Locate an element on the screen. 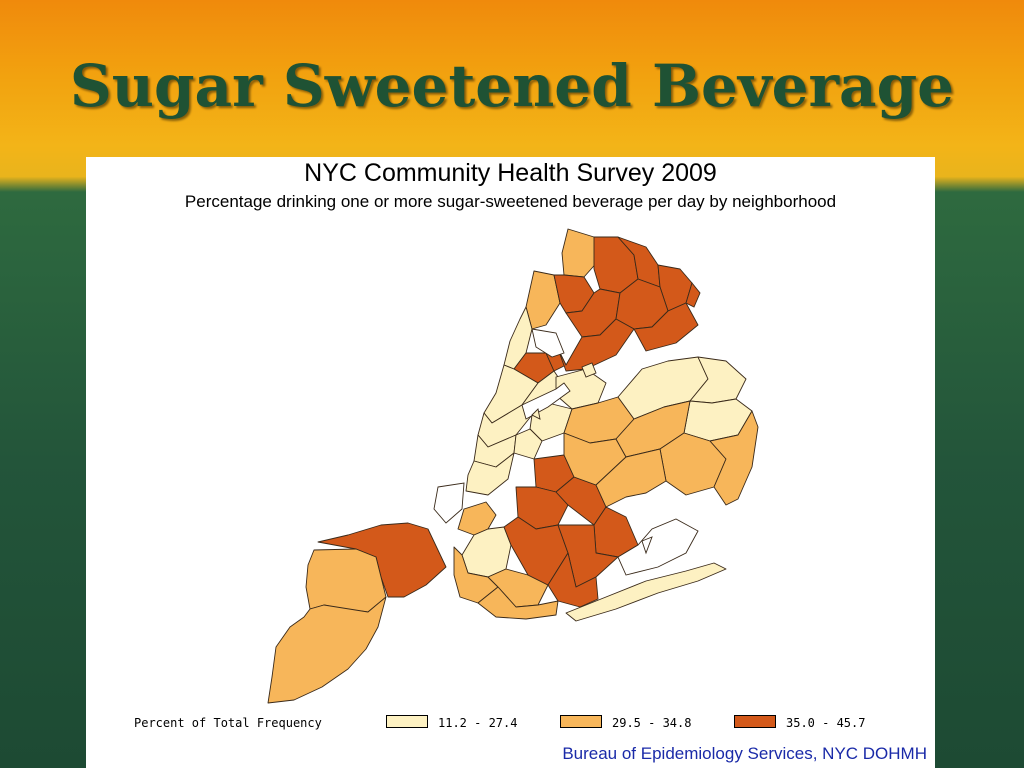 The height and width of the screenshot is (768, 1024). legend-item-mid: 29.5 - 34.8 is located at coordinates (625, 722).